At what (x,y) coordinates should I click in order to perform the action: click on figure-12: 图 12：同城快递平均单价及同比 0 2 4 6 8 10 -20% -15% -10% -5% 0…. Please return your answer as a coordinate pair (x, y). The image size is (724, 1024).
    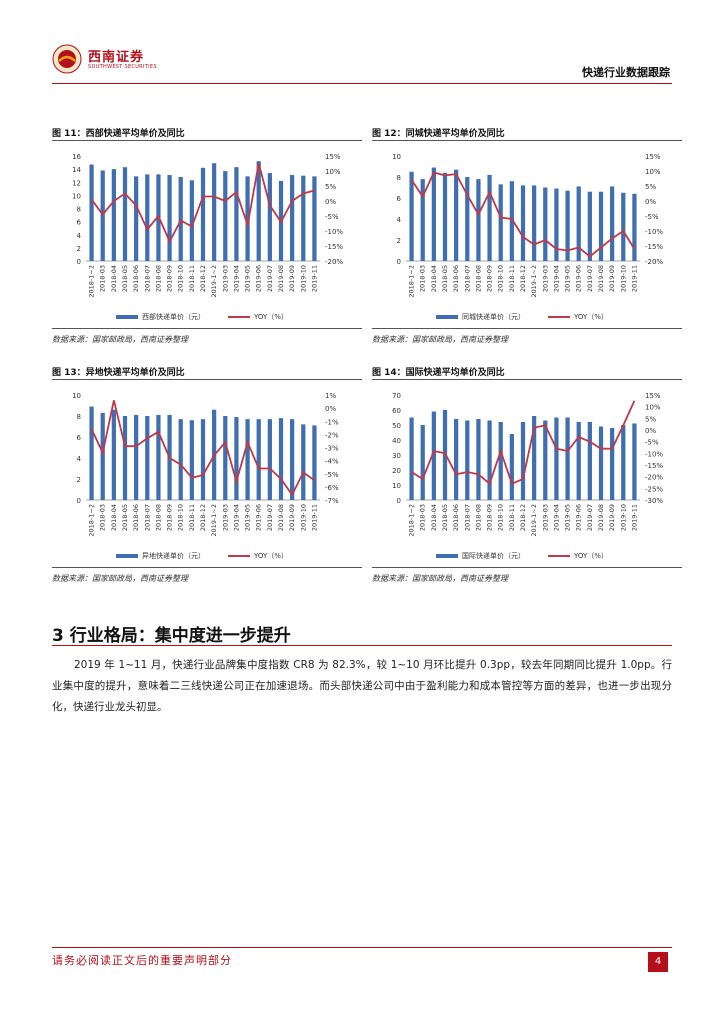
    Looking at the image, I should click on (527, 238).